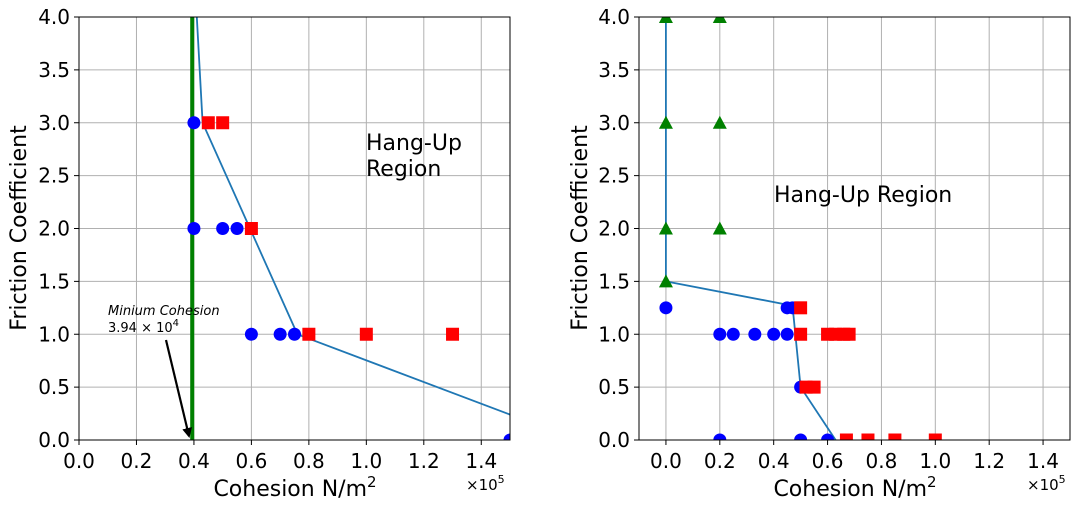 The height and width of the screenshot is (510, 1082). What do you see at coordinates (251, 461) in the screenshot?
I see `left-x-tick-label-3: 0.6` at bounding box center [251, 461].